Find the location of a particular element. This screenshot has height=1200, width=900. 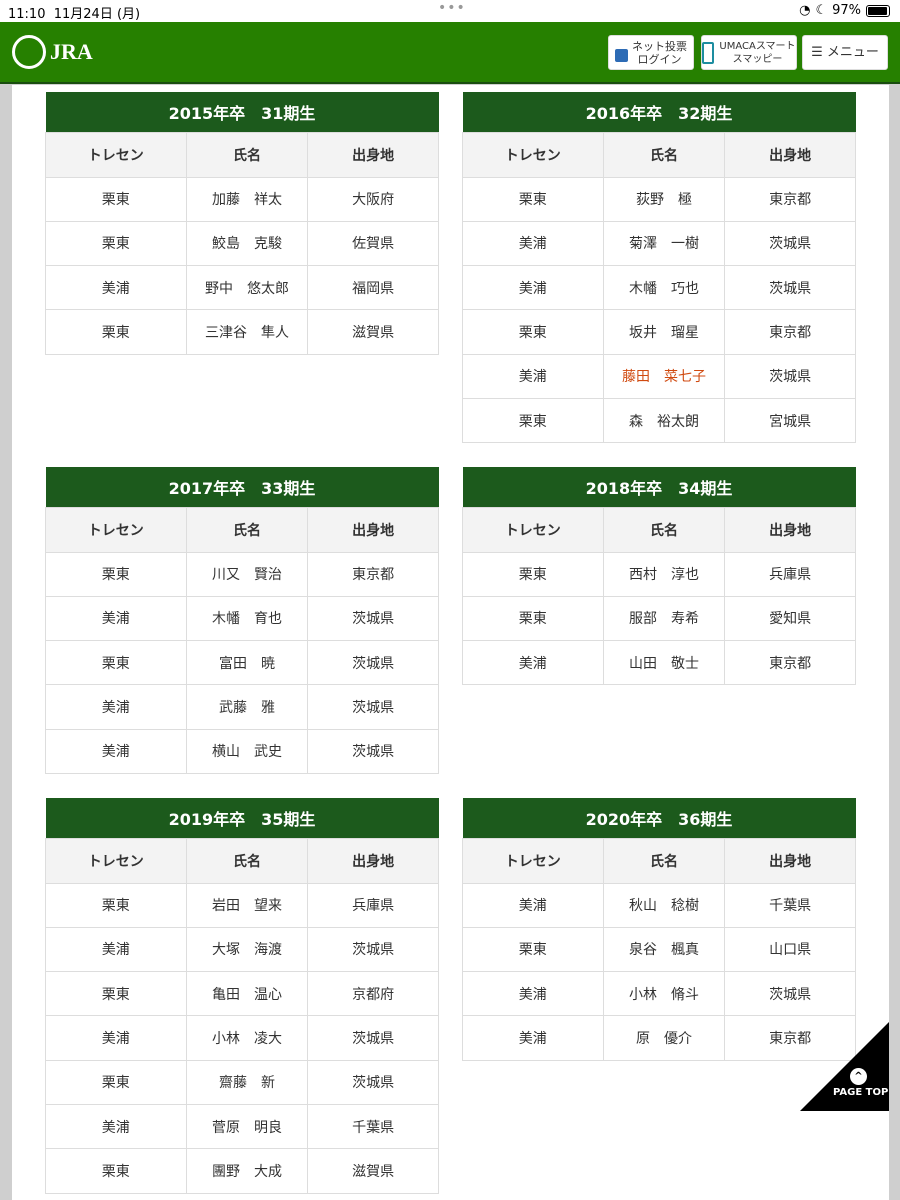

status-bar: 11:10 11月24日 (月) ••• ◔ ☾ 97% is located at coordinates (450, 11).